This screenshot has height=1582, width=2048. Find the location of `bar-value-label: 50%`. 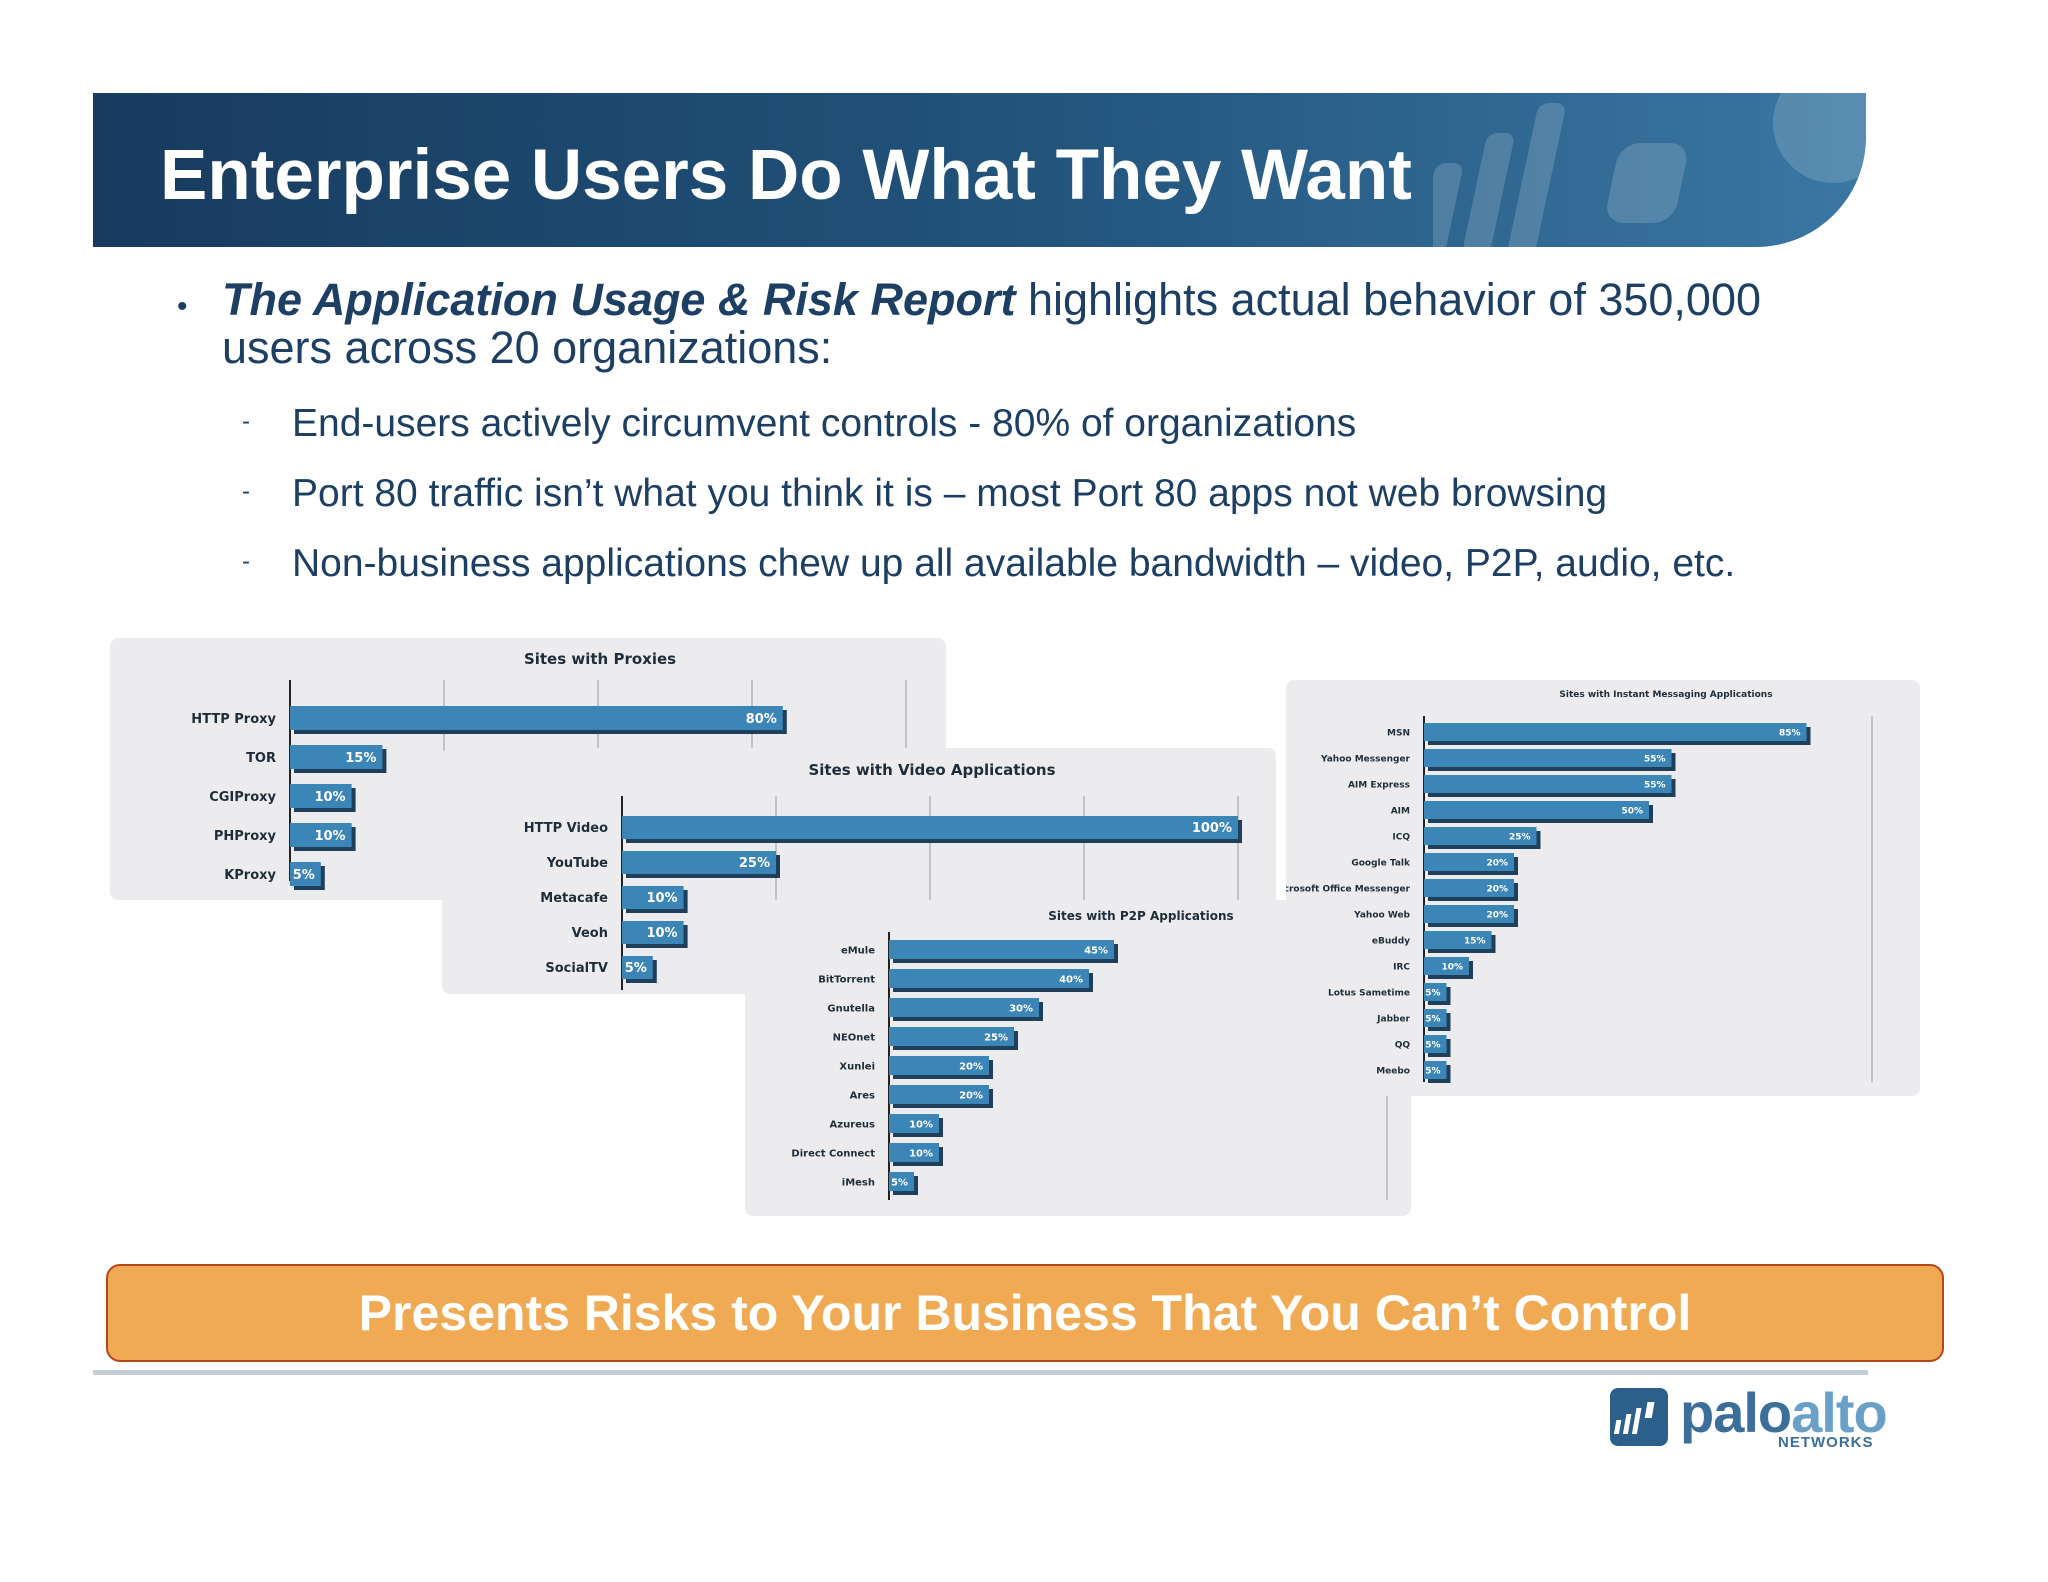

bar-value-label: 50% is located at coordinates (1632, 812).